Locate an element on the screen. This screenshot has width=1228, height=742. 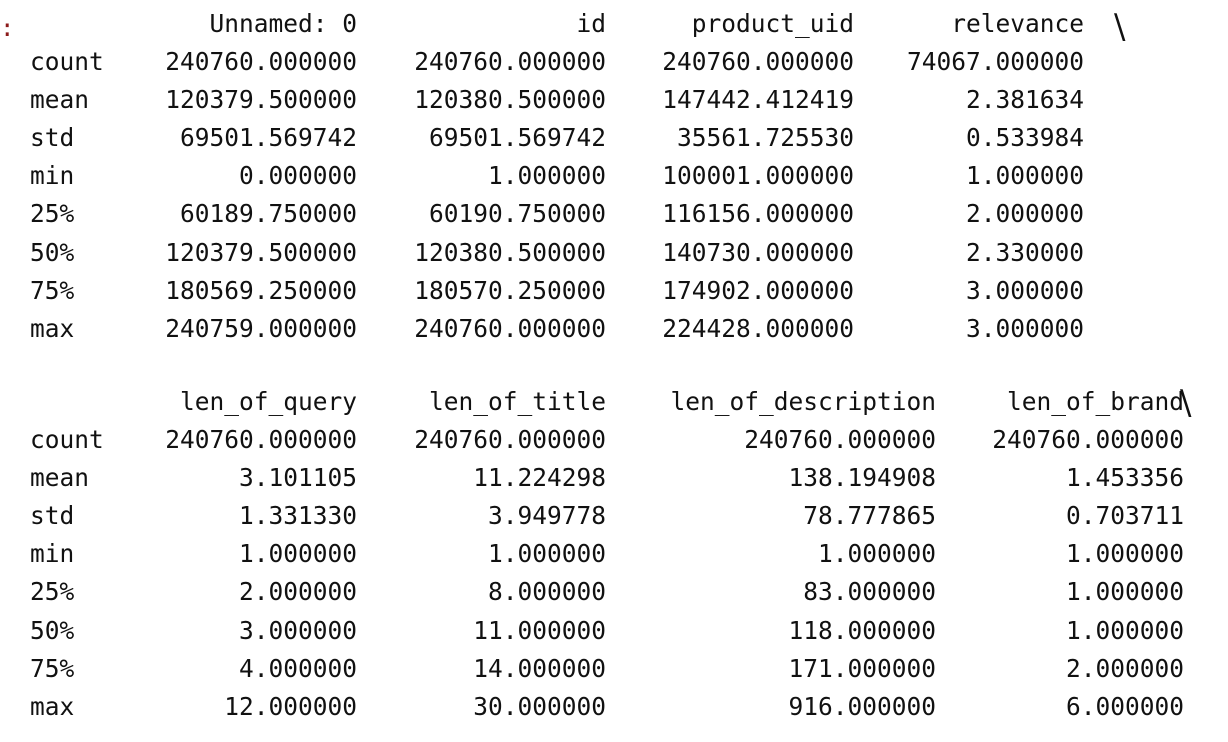
column-header: id is located at coordinates (591, 23).